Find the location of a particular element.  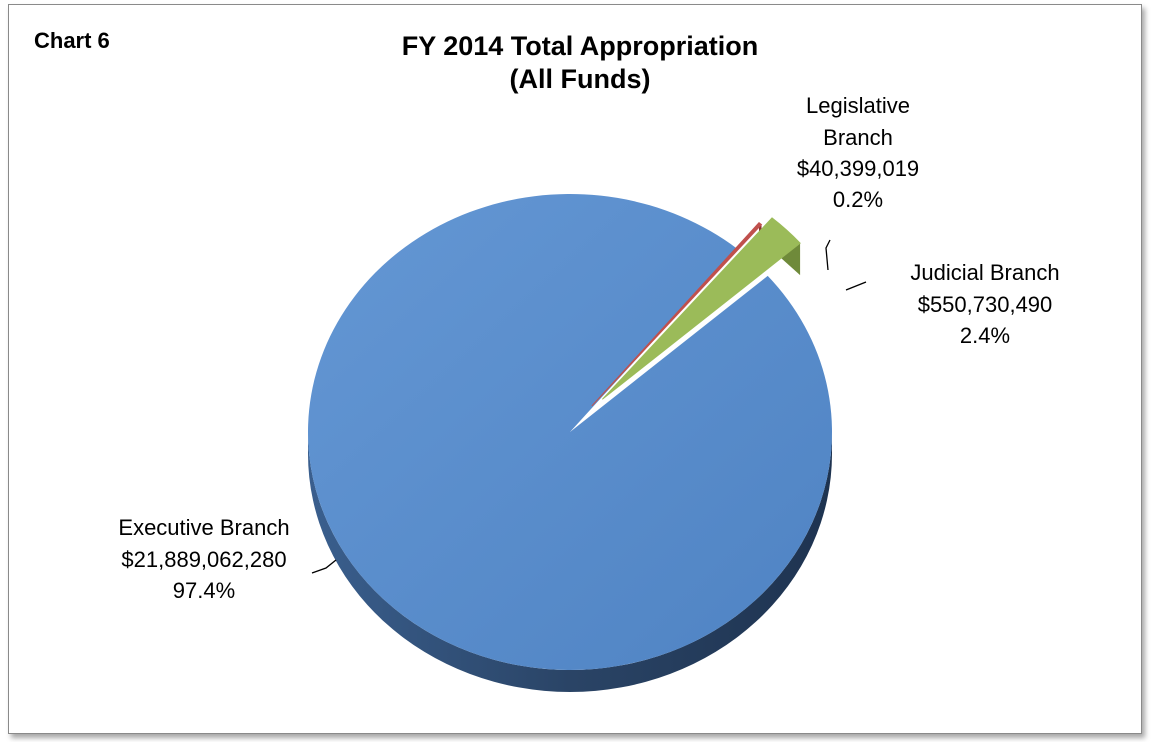

data-label-executive-name: Executive Branch is located at coordinates (203, 527).